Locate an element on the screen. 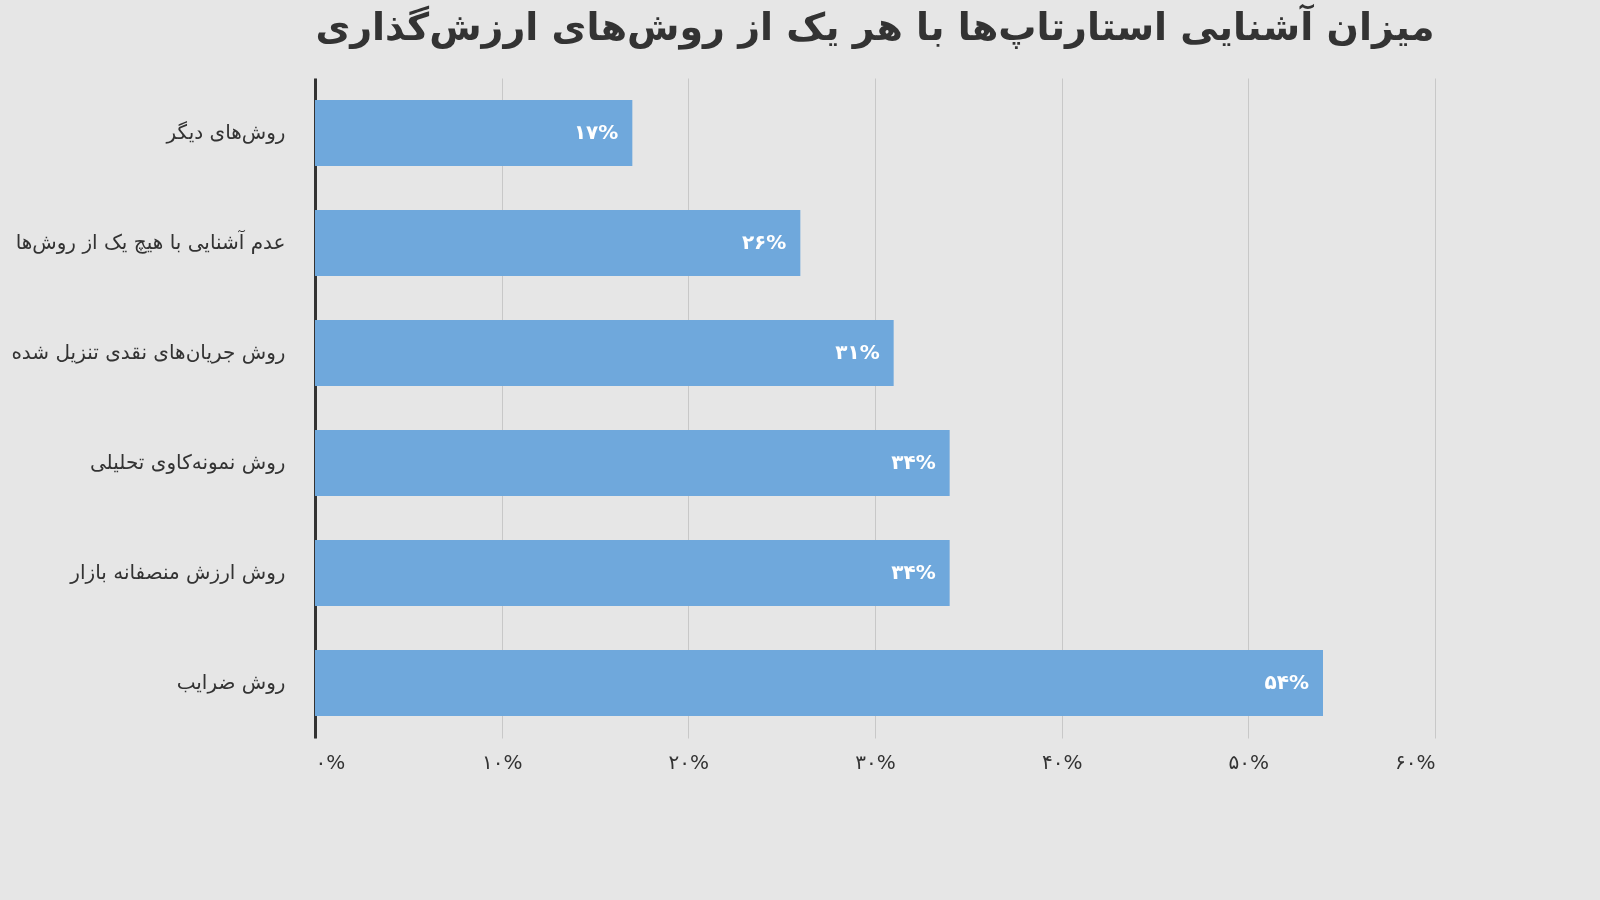 This screenshot has height=900, width=1600. y-tick-label: روش نمونه‌کاوی تحلیلی is located at coordinates (187, 462).